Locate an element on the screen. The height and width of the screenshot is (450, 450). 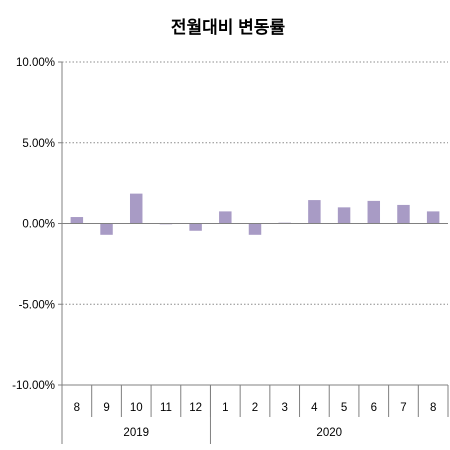
y-tick-label: -5.00% is located at coordinates (37, 305).